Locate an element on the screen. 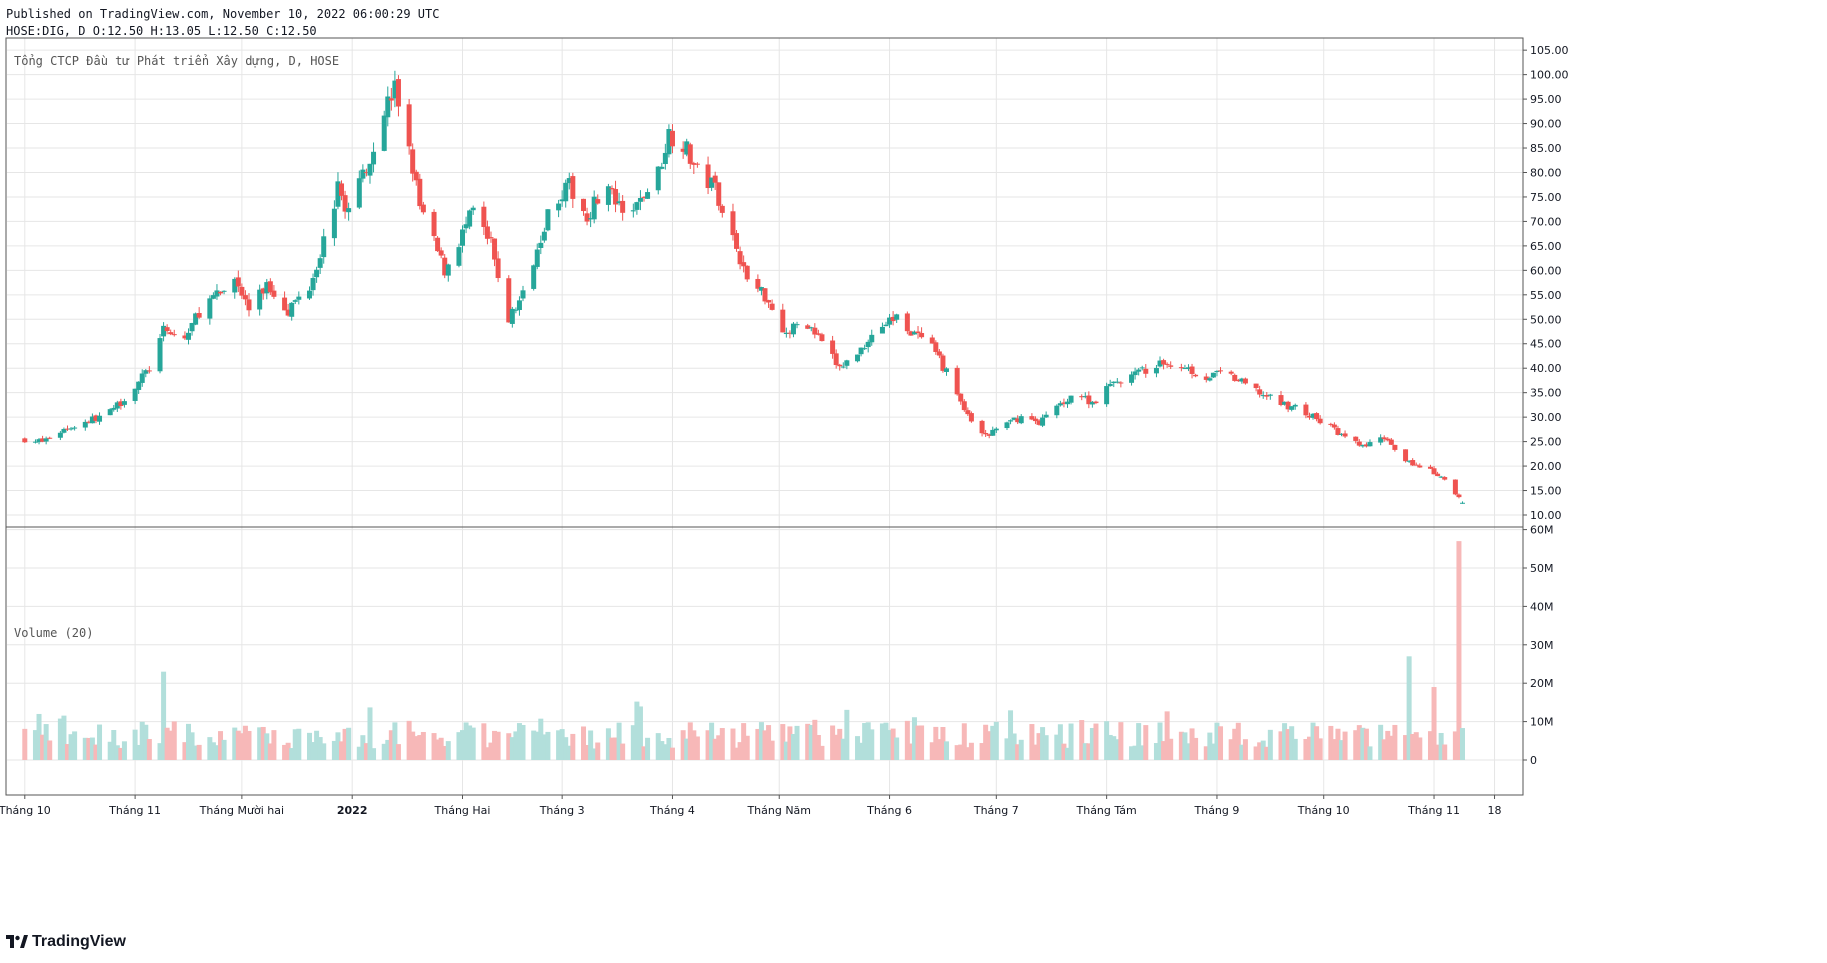  time-tick-label: 18 is located at coordinates (1495, 810).